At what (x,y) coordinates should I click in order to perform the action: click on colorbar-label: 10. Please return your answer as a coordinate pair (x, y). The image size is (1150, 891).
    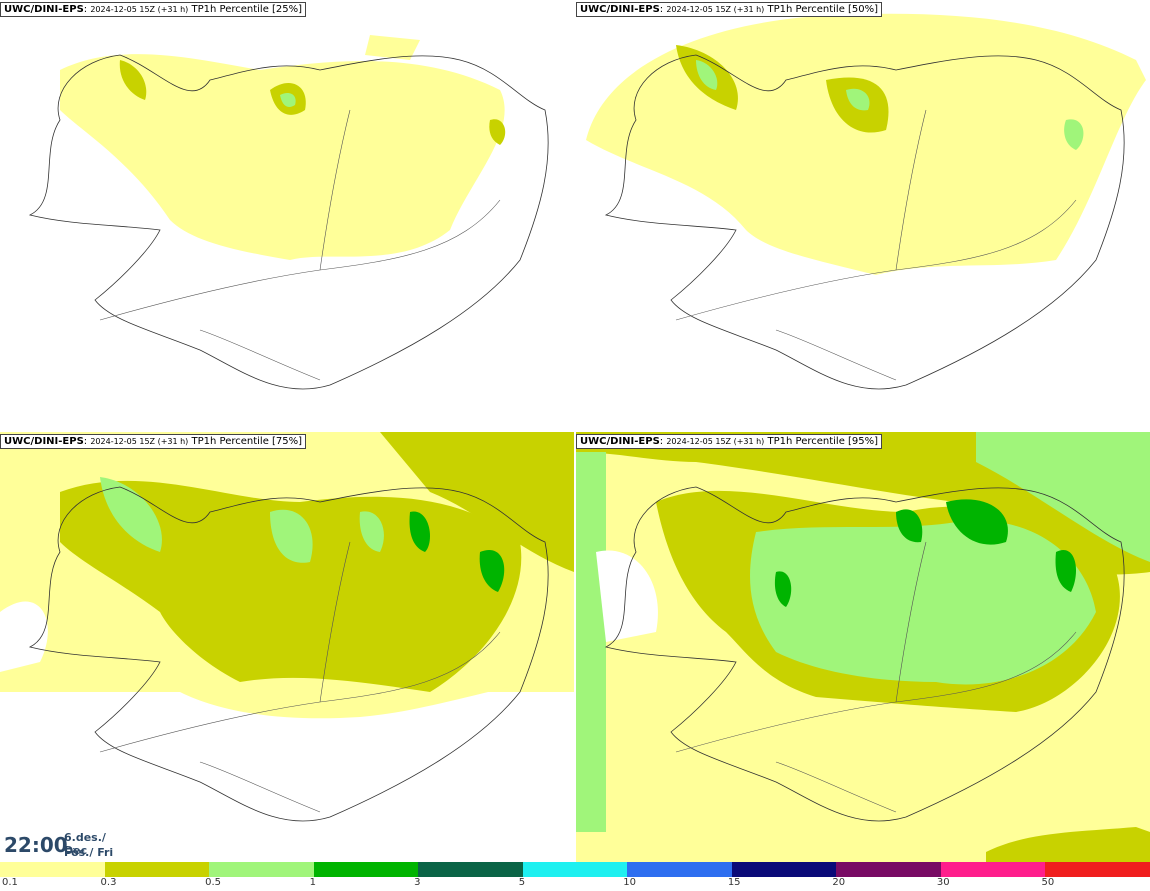
    Looking at the image, I should click on (629, 882).